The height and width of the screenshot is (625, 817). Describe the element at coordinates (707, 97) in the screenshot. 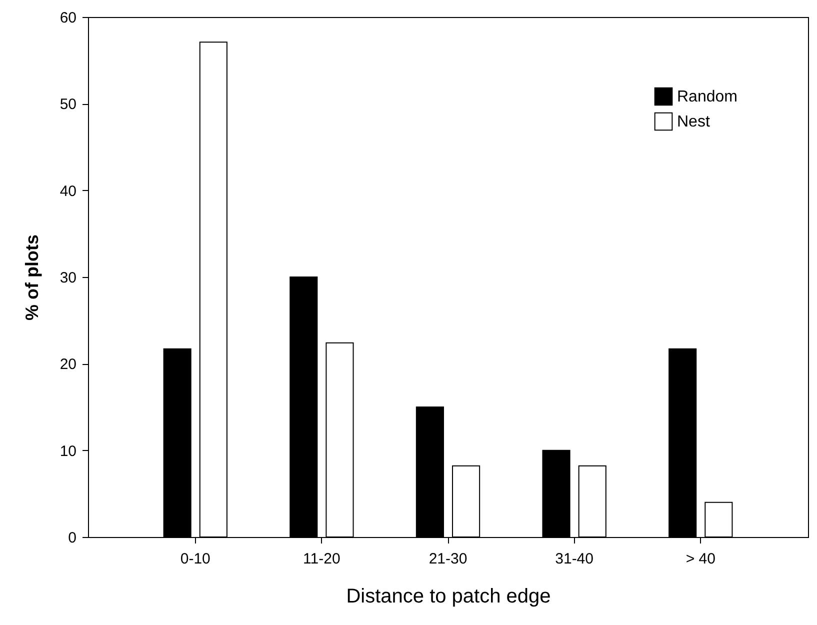

I see `legend-label: Random` at that location.